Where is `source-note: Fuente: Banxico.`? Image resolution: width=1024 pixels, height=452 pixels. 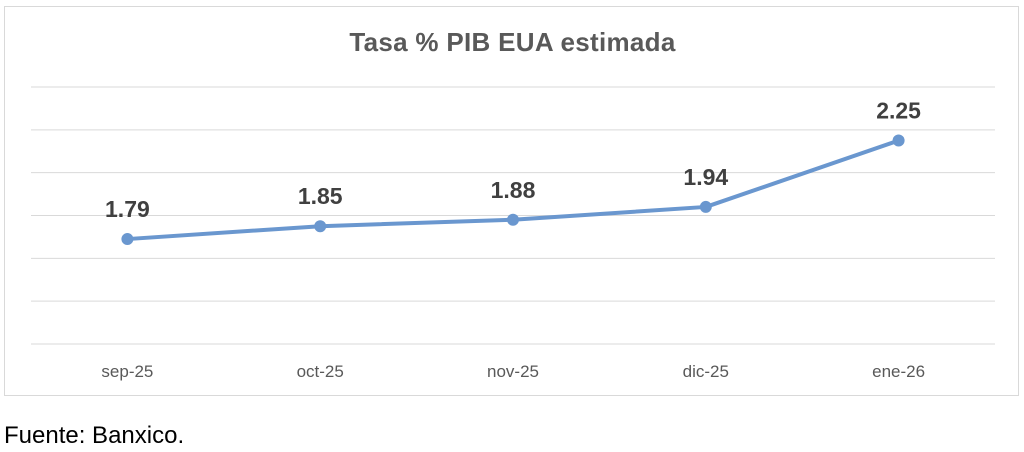
source-note: Fuente: Banxico. is located at coordinates (94, 435).